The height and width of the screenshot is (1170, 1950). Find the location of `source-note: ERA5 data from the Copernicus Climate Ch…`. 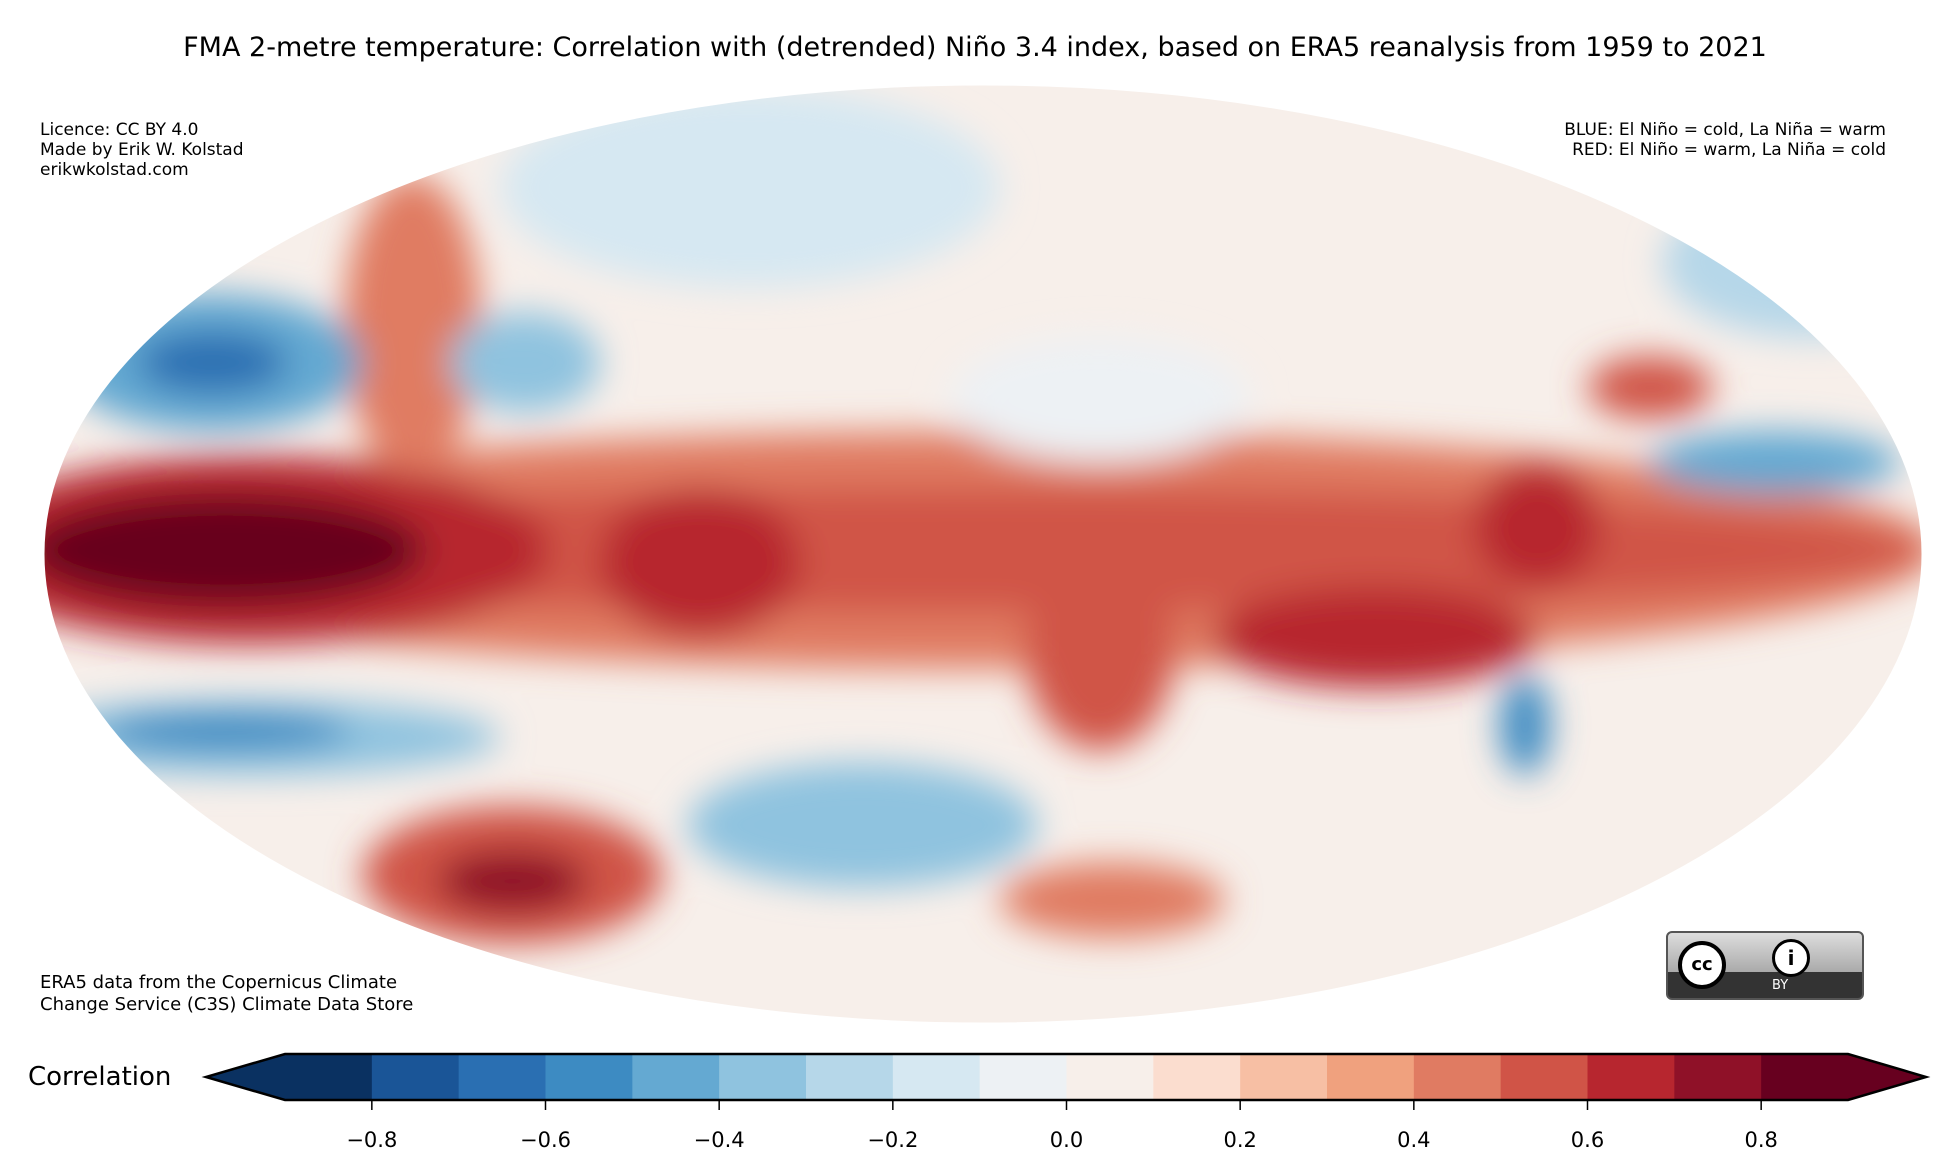

source-note: ERA5 data from the Copernicus Climate Ch… is located at coordinates (227, 993).